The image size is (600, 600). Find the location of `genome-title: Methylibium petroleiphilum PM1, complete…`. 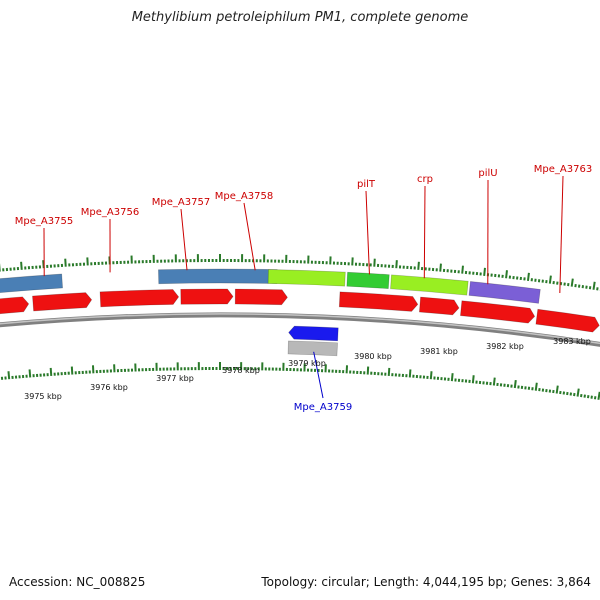

genome-title: Methylibium petroleiphilum PM1, complete… is located at coordinates (300, 17).